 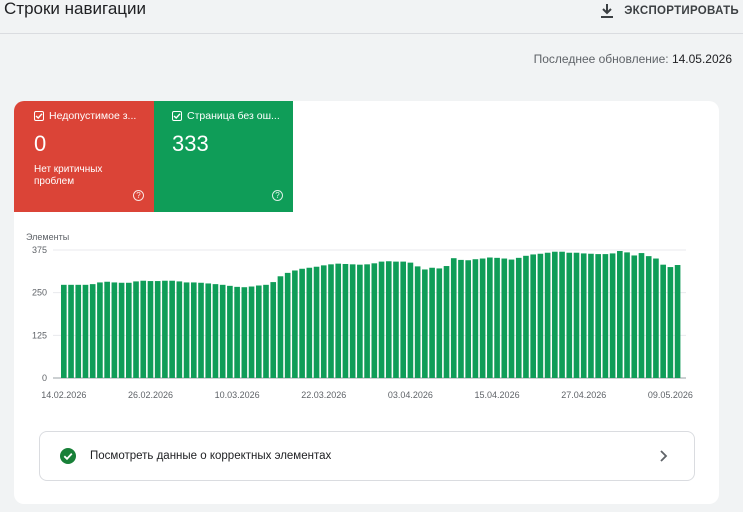 I want to click on x-tick-label: 15.04.2026, so click(x=497, y=395).